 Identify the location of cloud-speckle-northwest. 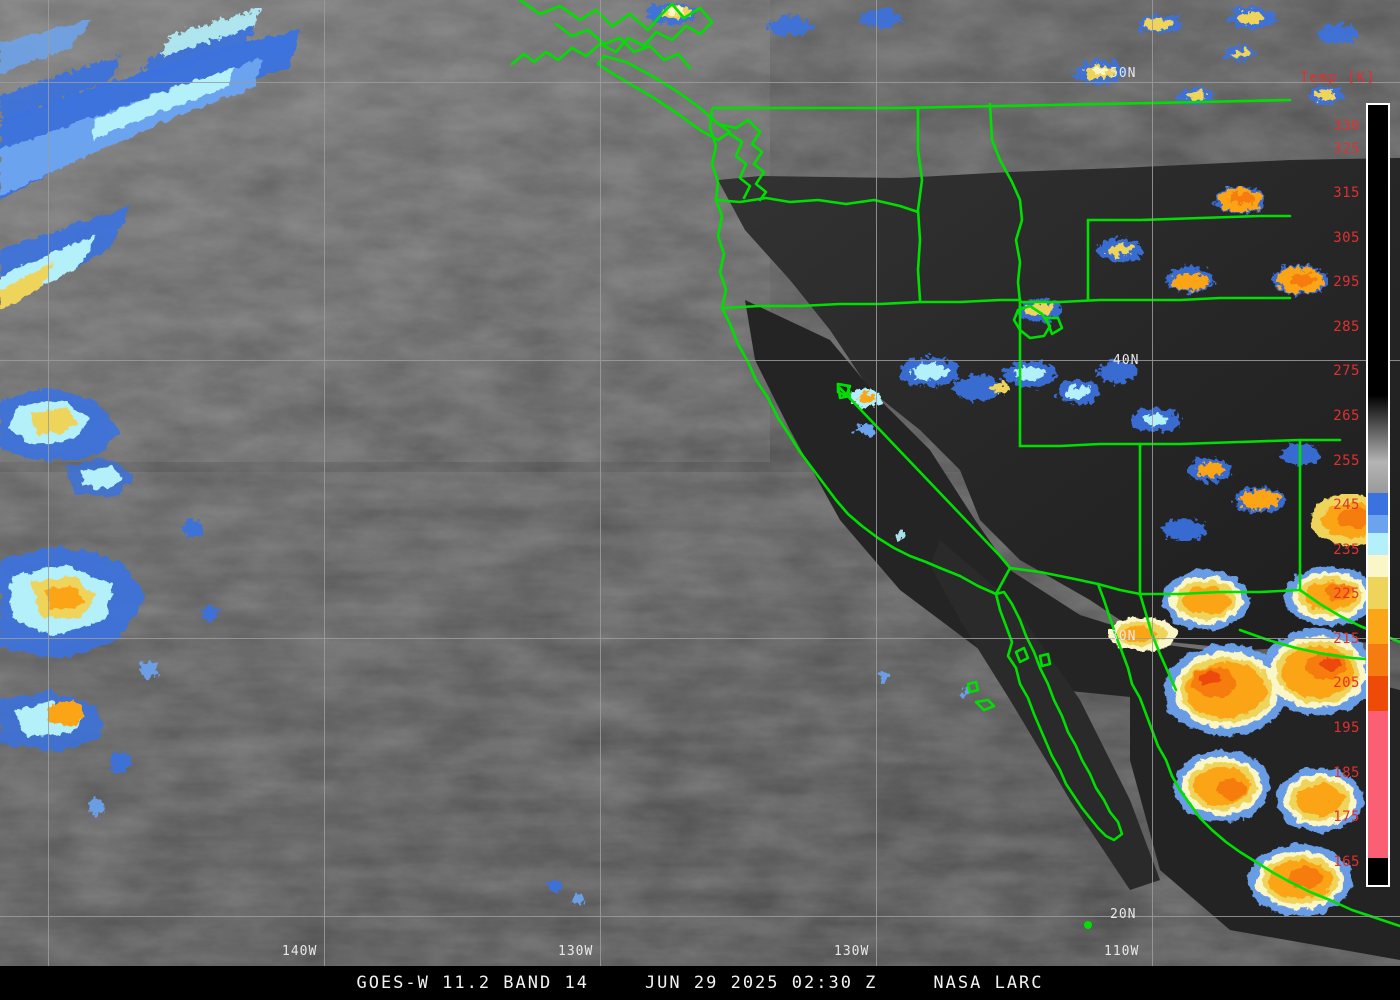
(131, 66).